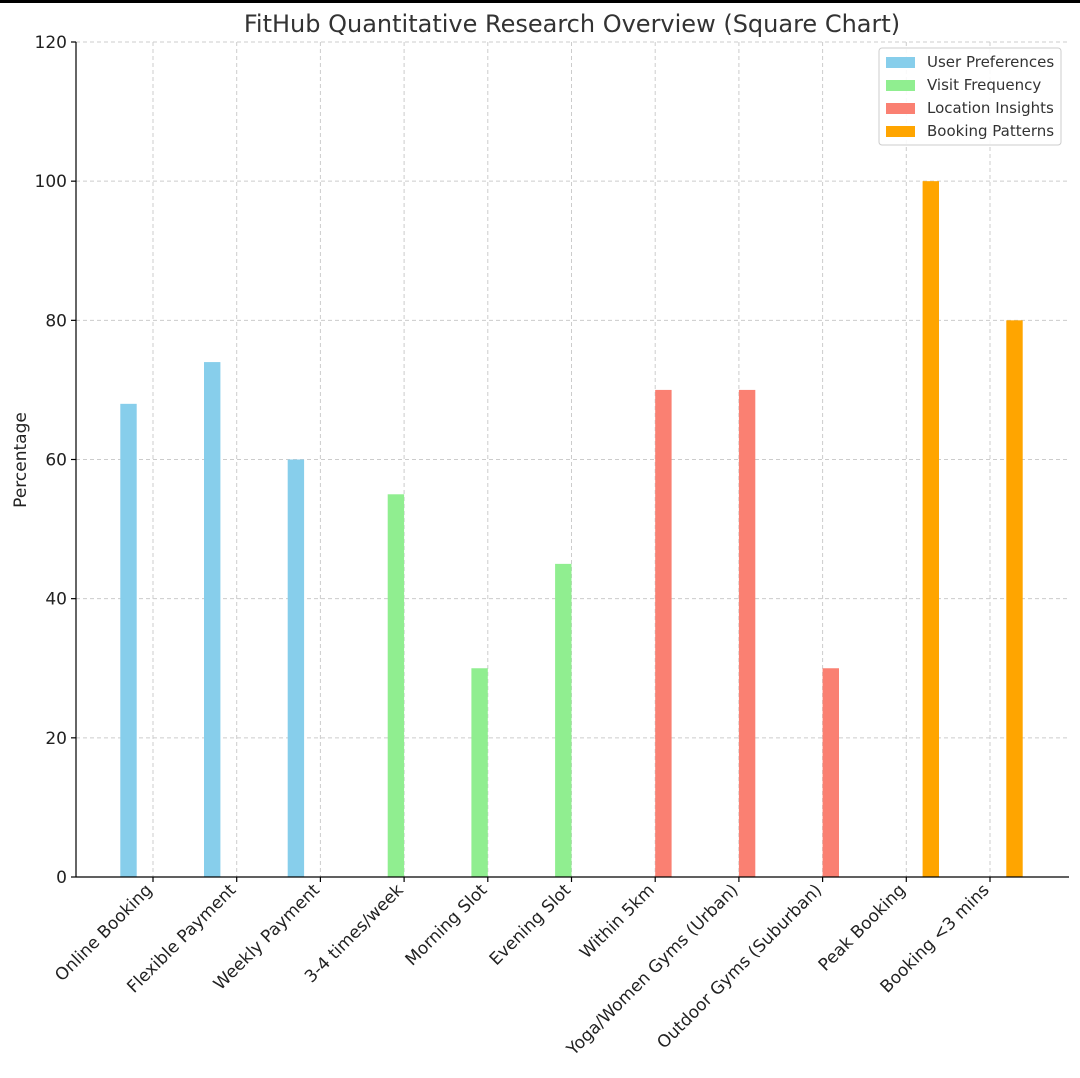  I want to click on legend-label-3: Booking Patterns, so click(990, 131).